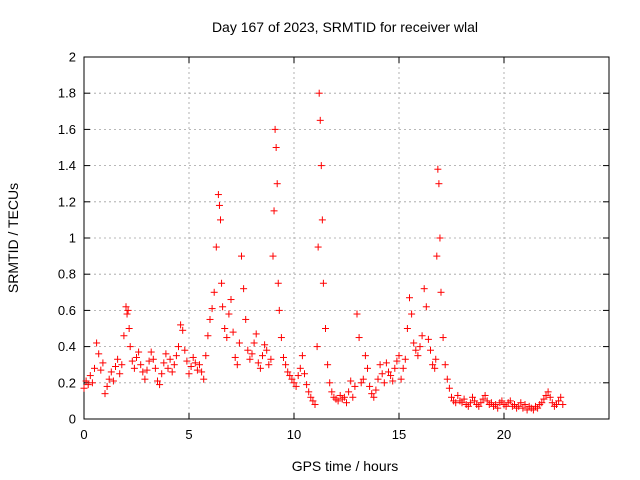  I want to click on y-axis-label: SRMTID / TECUs, so click(13, 238).